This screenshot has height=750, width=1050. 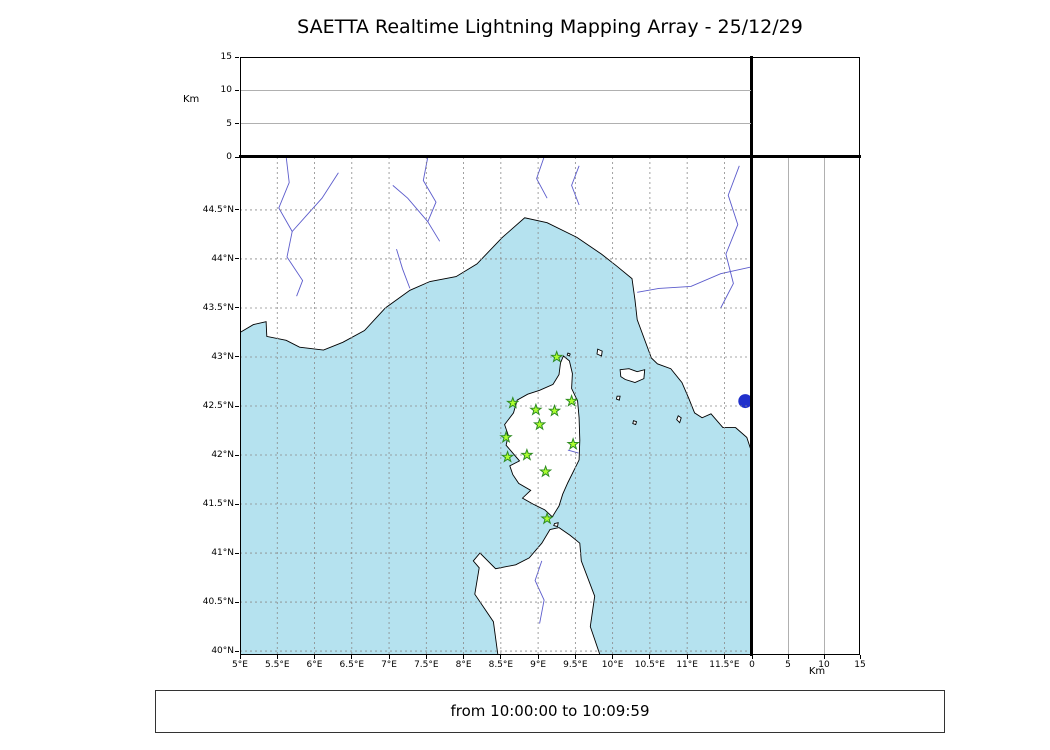 I want to click on panel-divider-vertical, so click(x=751, y=356).